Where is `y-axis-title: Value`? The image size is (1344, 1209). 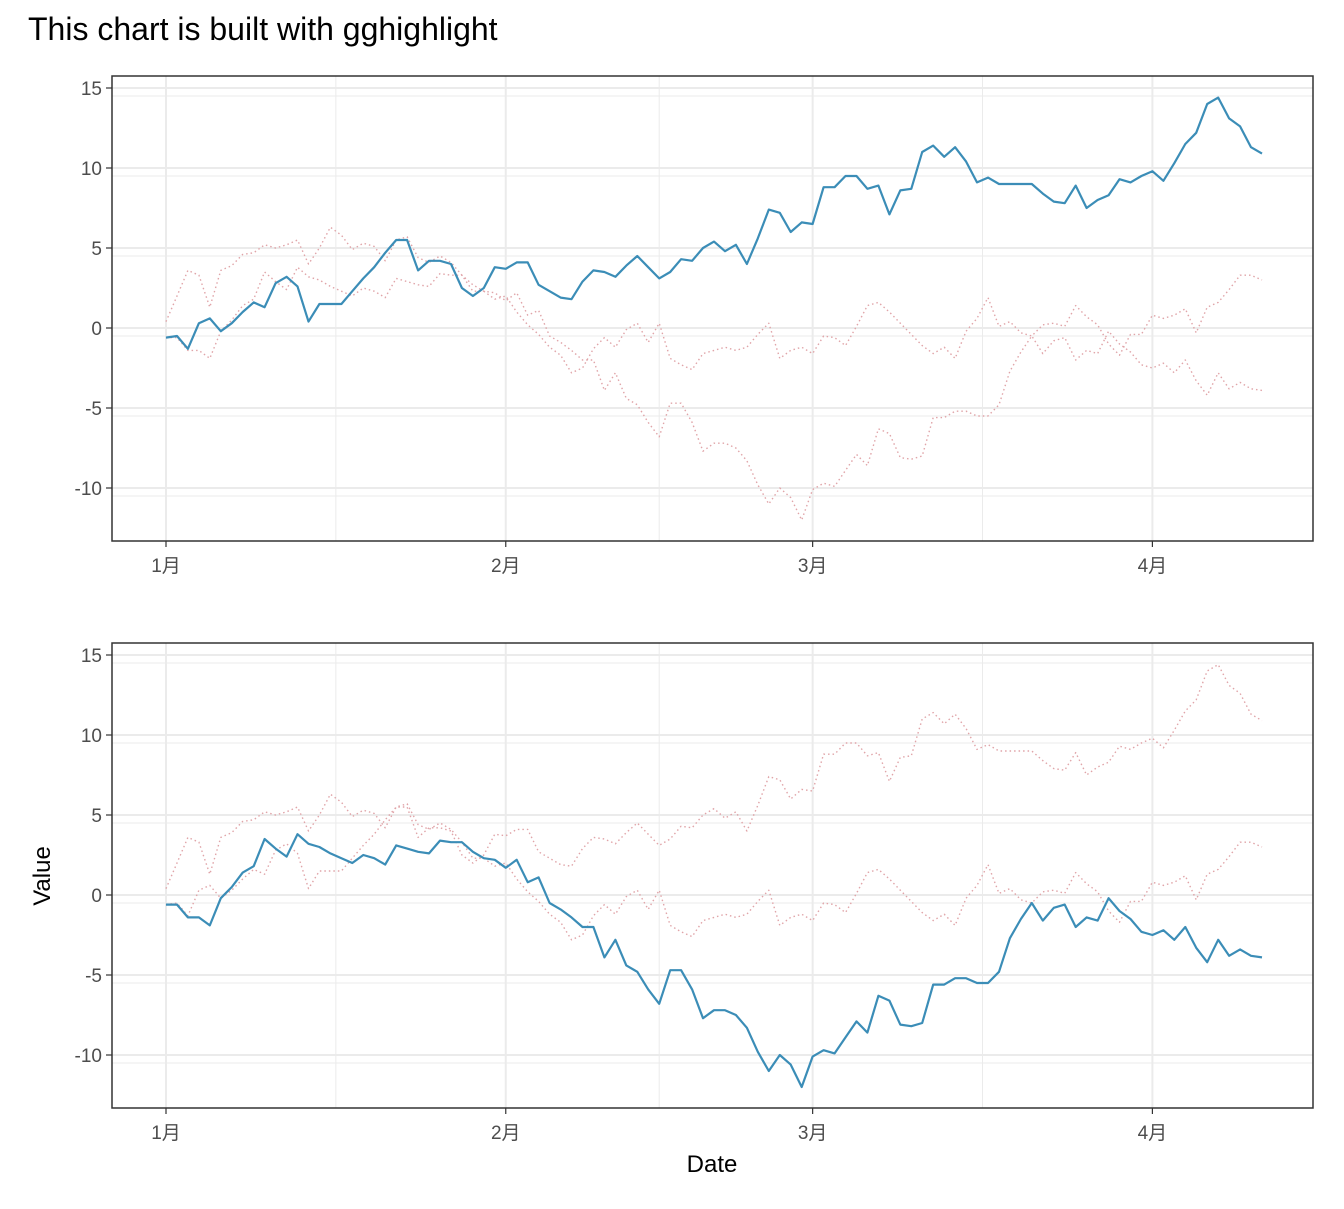
y-axis-title: Value is located at coordinates (42, 876).